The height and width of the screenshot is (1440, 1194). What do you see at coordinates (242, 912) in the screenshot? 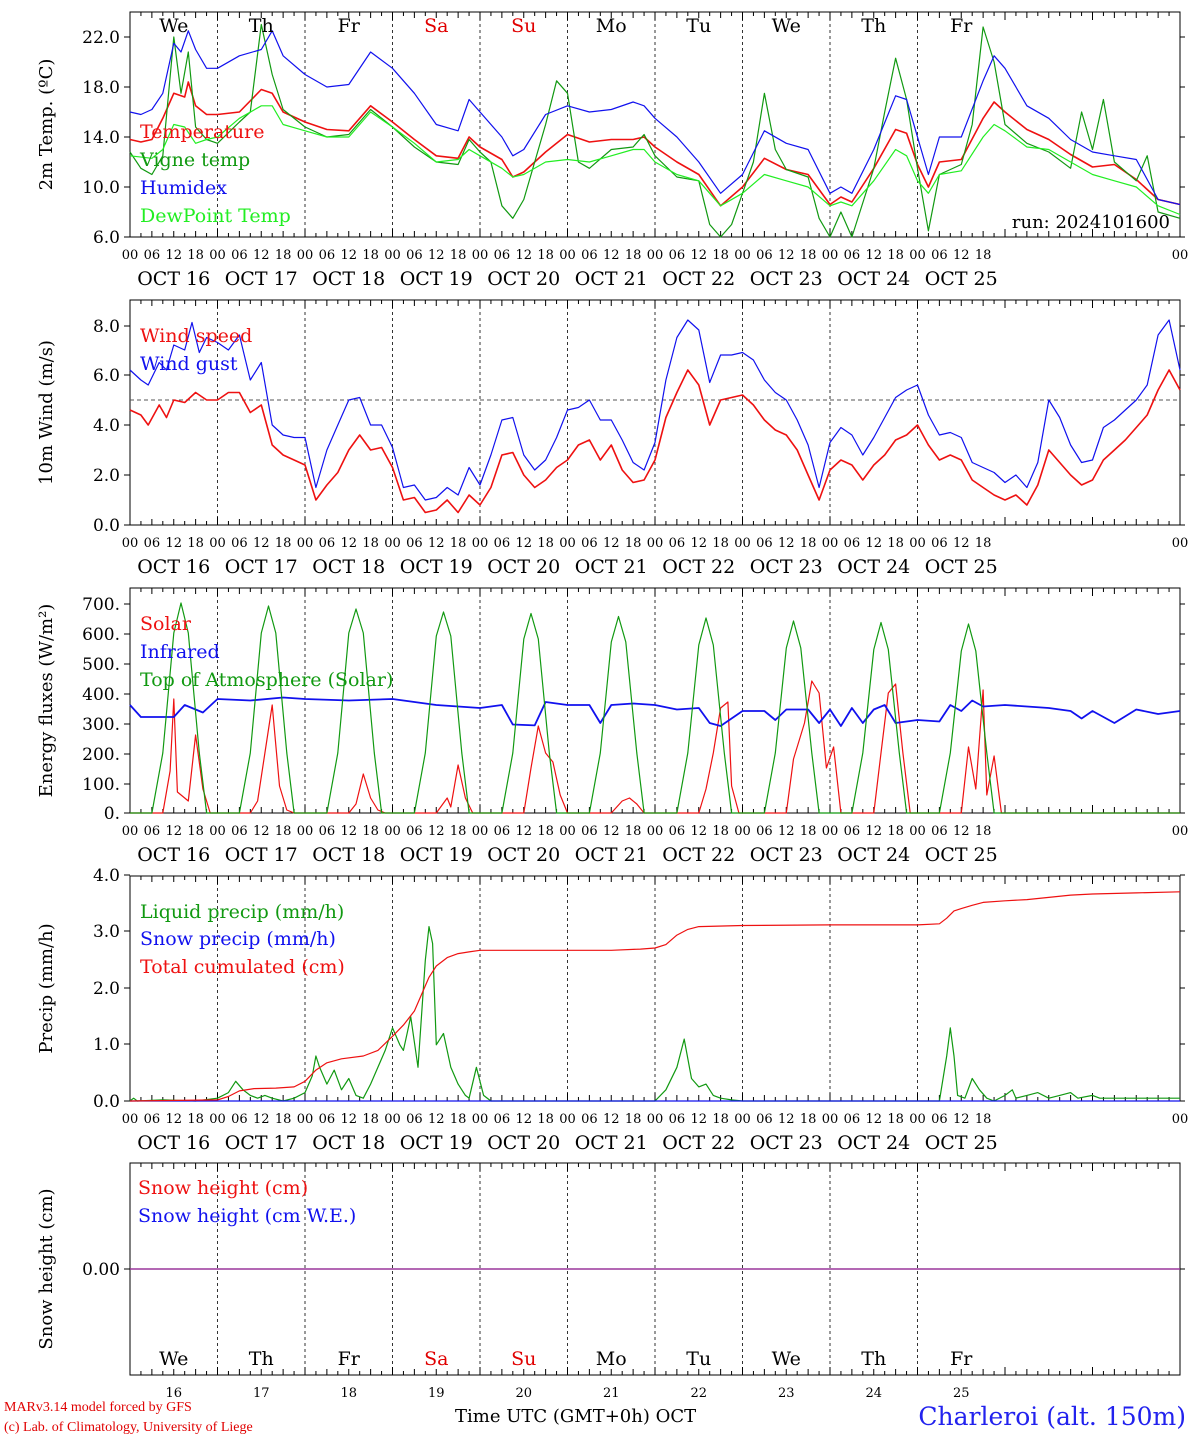
I see `panel-4-legend-item: Liquid precip (mm/h)` at bounding box center [242, 912].